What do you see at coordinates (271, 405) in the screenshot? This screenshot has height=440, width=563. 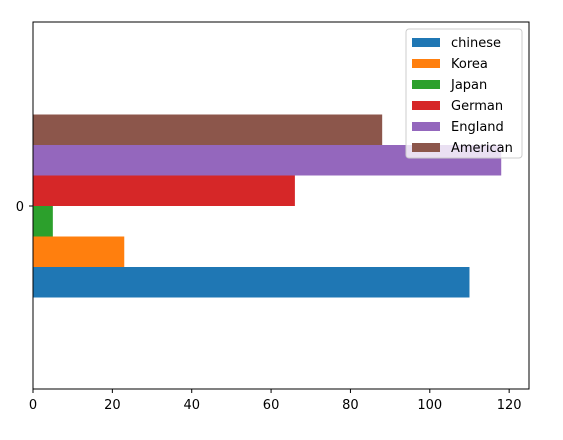 I see `x-tick-label: 60` at bounding box center [271, 405].